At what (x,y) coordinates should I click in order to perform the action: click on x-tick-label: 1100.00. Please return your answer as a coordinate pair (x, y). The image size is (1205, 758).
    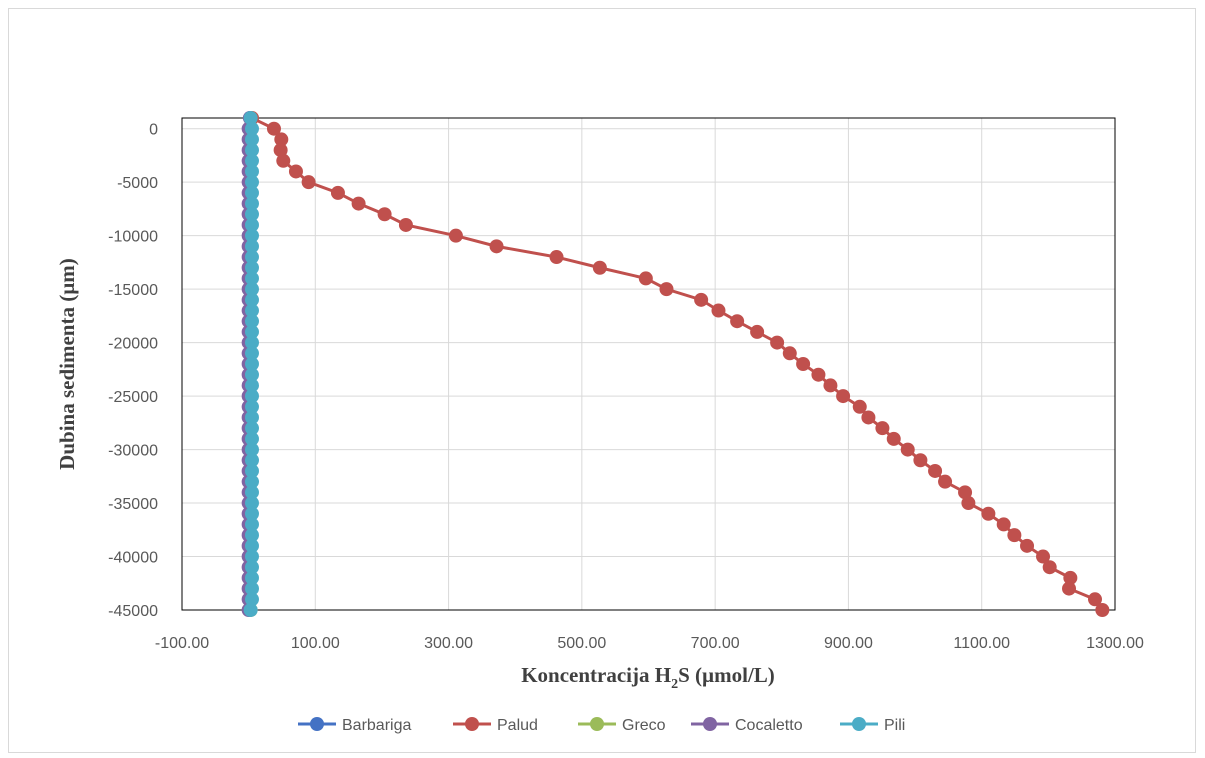
    Looking at the image, I should click on (981, 643).